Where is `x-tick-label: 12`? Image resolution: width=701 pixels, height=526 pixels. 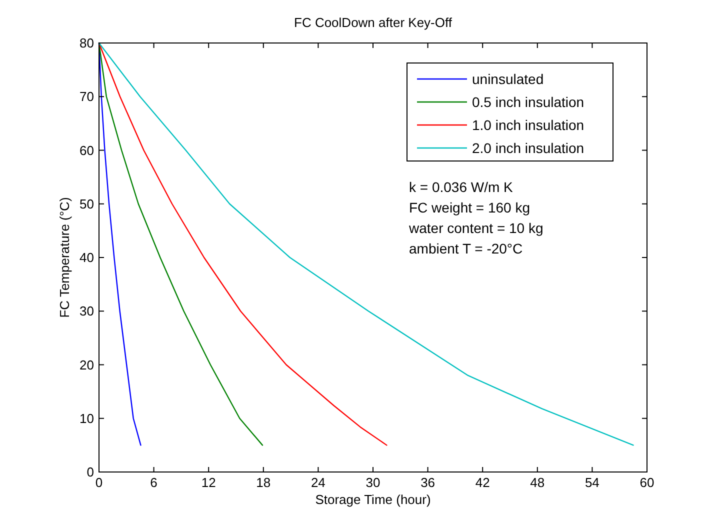
x-tick-label: 12 is located at coordinates (208, 482).